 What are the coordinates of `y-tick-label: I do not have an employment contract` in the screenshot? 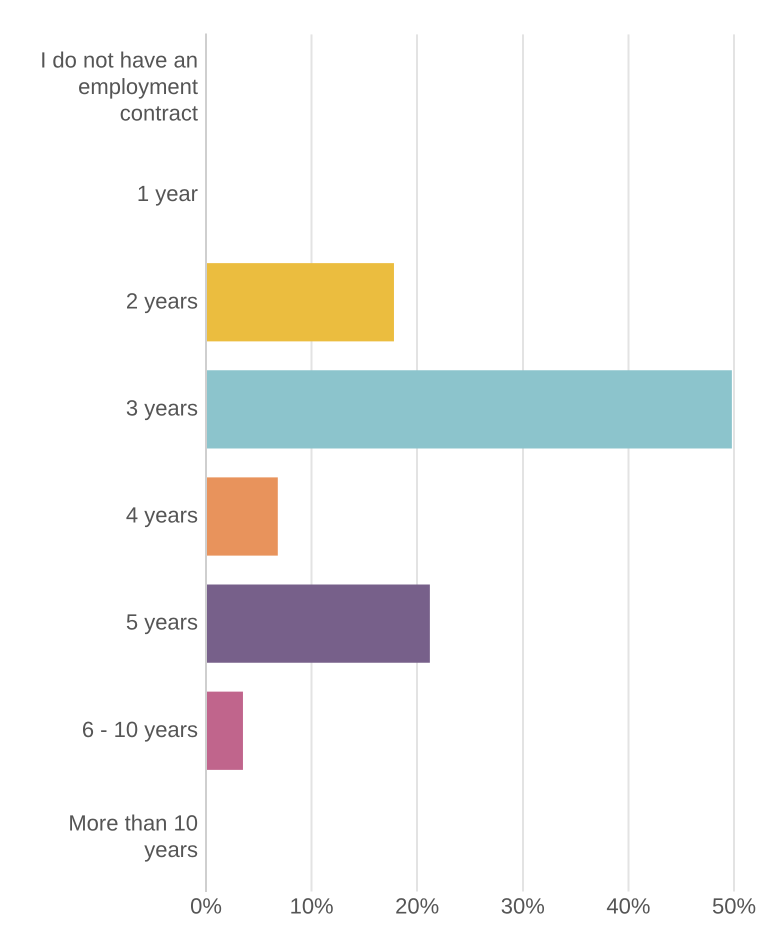 It's located at (119, 87).